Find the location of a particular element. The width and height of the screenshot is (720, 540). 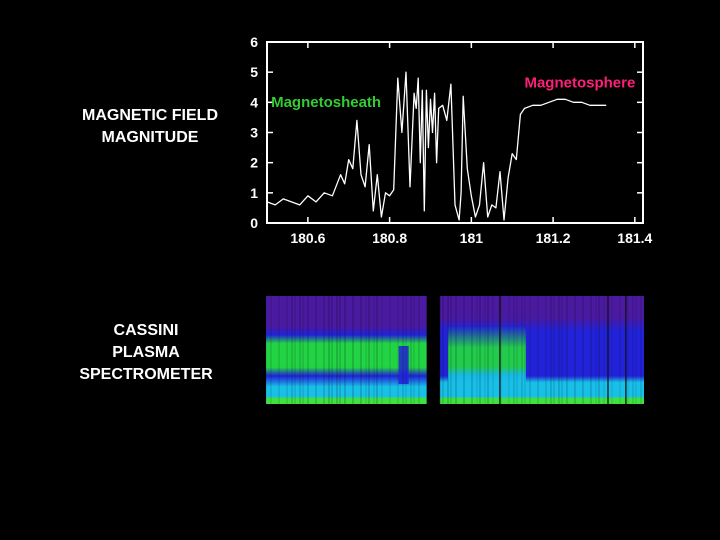

plasma-spectrogram is located at coordinates (455, 350).